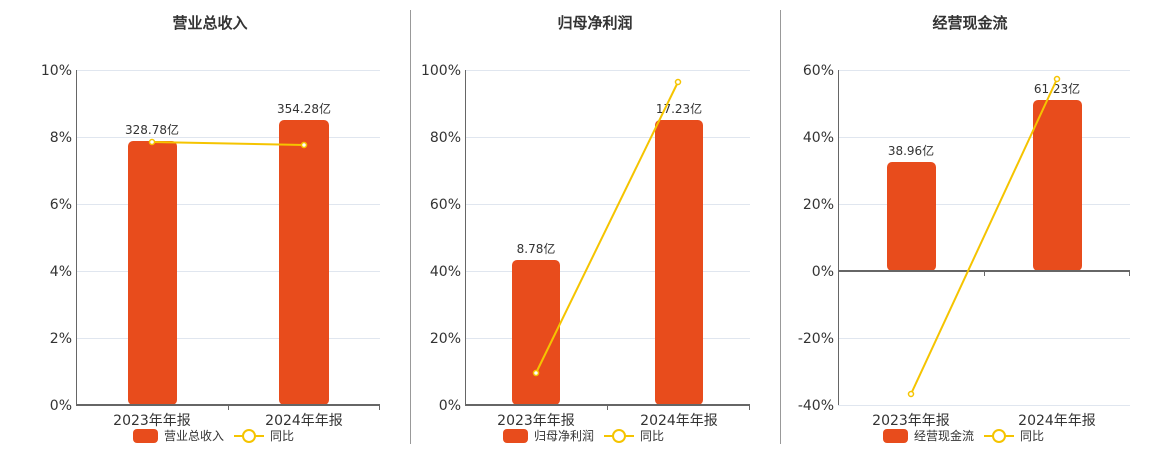 The image size is (1160, 450). What do you see at coordinates (595, 23) in the screenshot?
I see `chart-title: 归母净利润` at bounding box center [595, 23].